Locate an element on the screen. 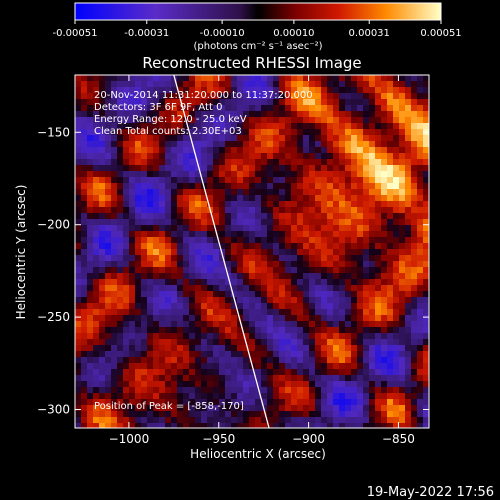 This screenshot has height=500, width=500. x-tick-label: −950 is located at coordinates (218, 439).